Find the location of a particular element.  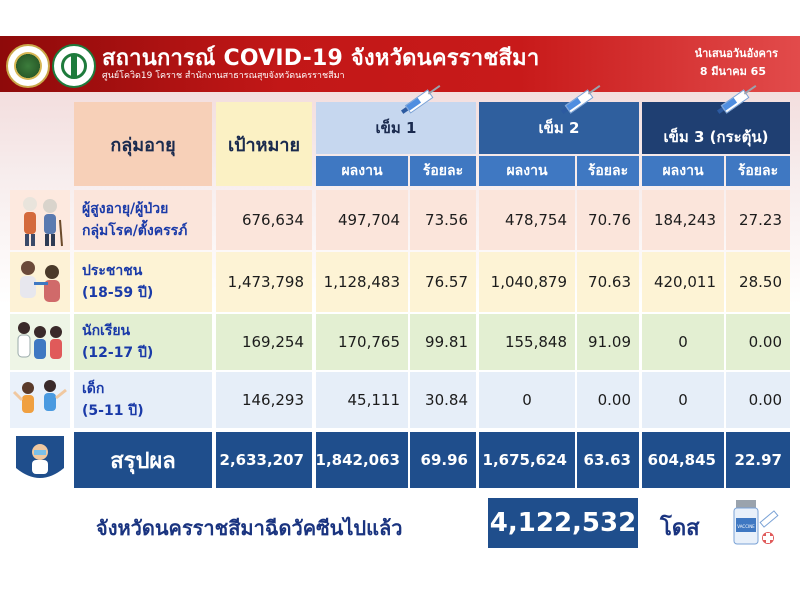

summary-dose1-pct: 69.96 is located at coordinates (443, 460).